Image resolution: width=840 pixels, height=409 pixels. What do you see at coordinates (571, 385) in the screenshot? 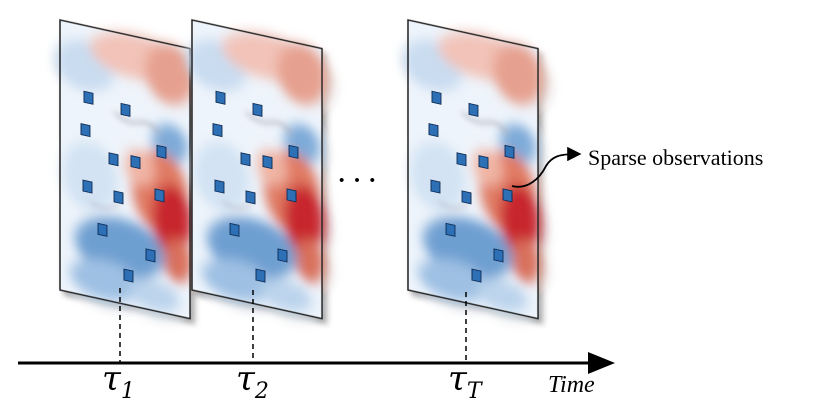
I see `time-axis-label: Time` at bounding box center [571, 385].